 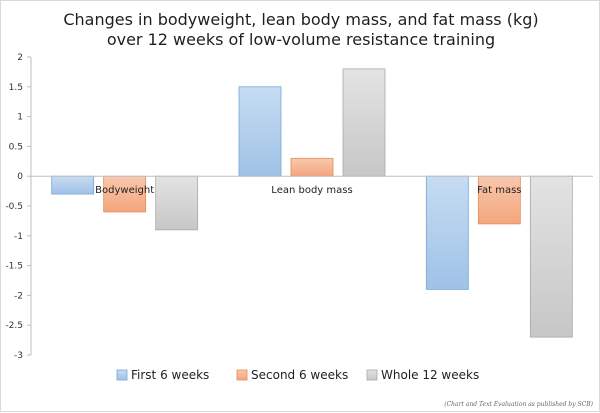 I want to click on category-label: Bodyweight, so click(x=124, y=190).